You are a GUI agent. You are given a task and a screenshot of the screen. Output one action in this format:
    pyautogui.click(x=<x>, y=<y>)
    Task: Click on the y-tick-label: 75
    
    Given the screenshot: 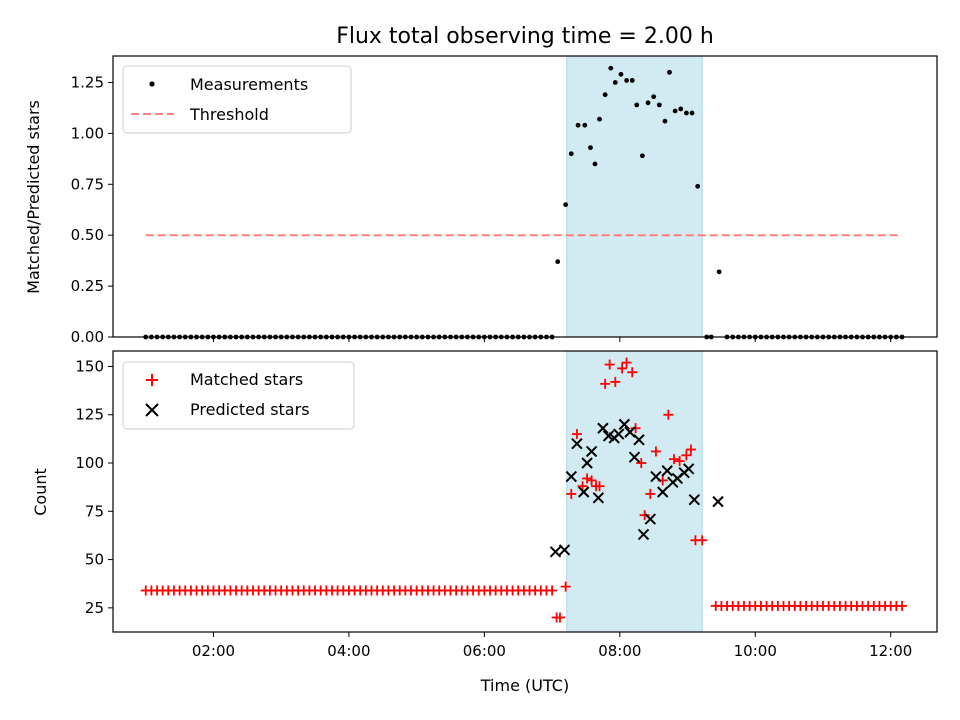 What is the action you would take?
    pyautogui.click(x=94, y=511)
    